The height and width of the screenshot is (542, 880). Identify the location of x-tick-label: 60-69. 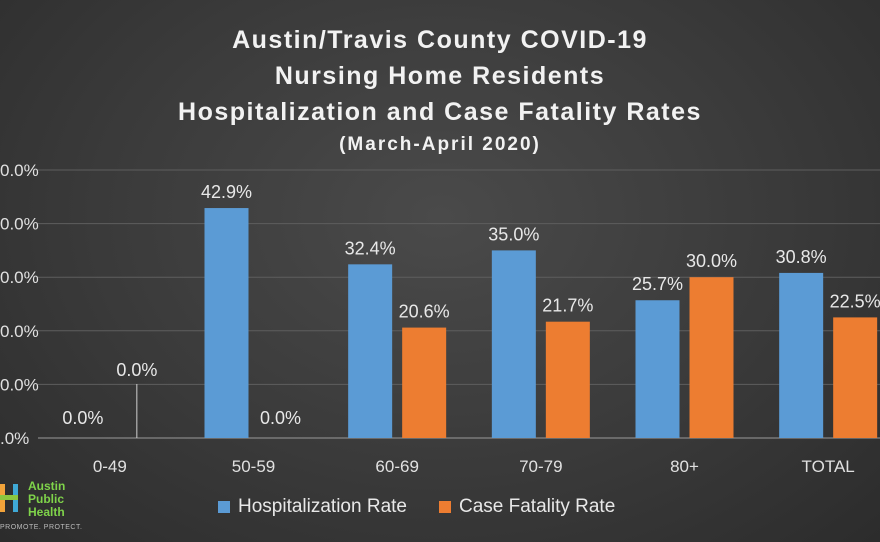
(396, 466).